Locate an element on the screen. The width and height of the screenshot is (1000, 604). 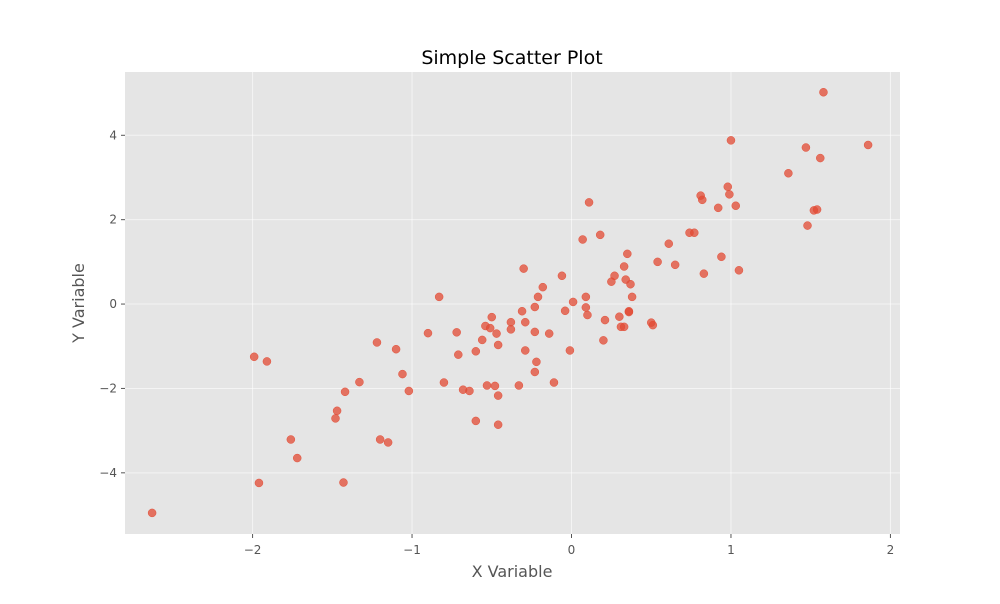
x-tick-label: −1 is located at coordinates (412, 550).